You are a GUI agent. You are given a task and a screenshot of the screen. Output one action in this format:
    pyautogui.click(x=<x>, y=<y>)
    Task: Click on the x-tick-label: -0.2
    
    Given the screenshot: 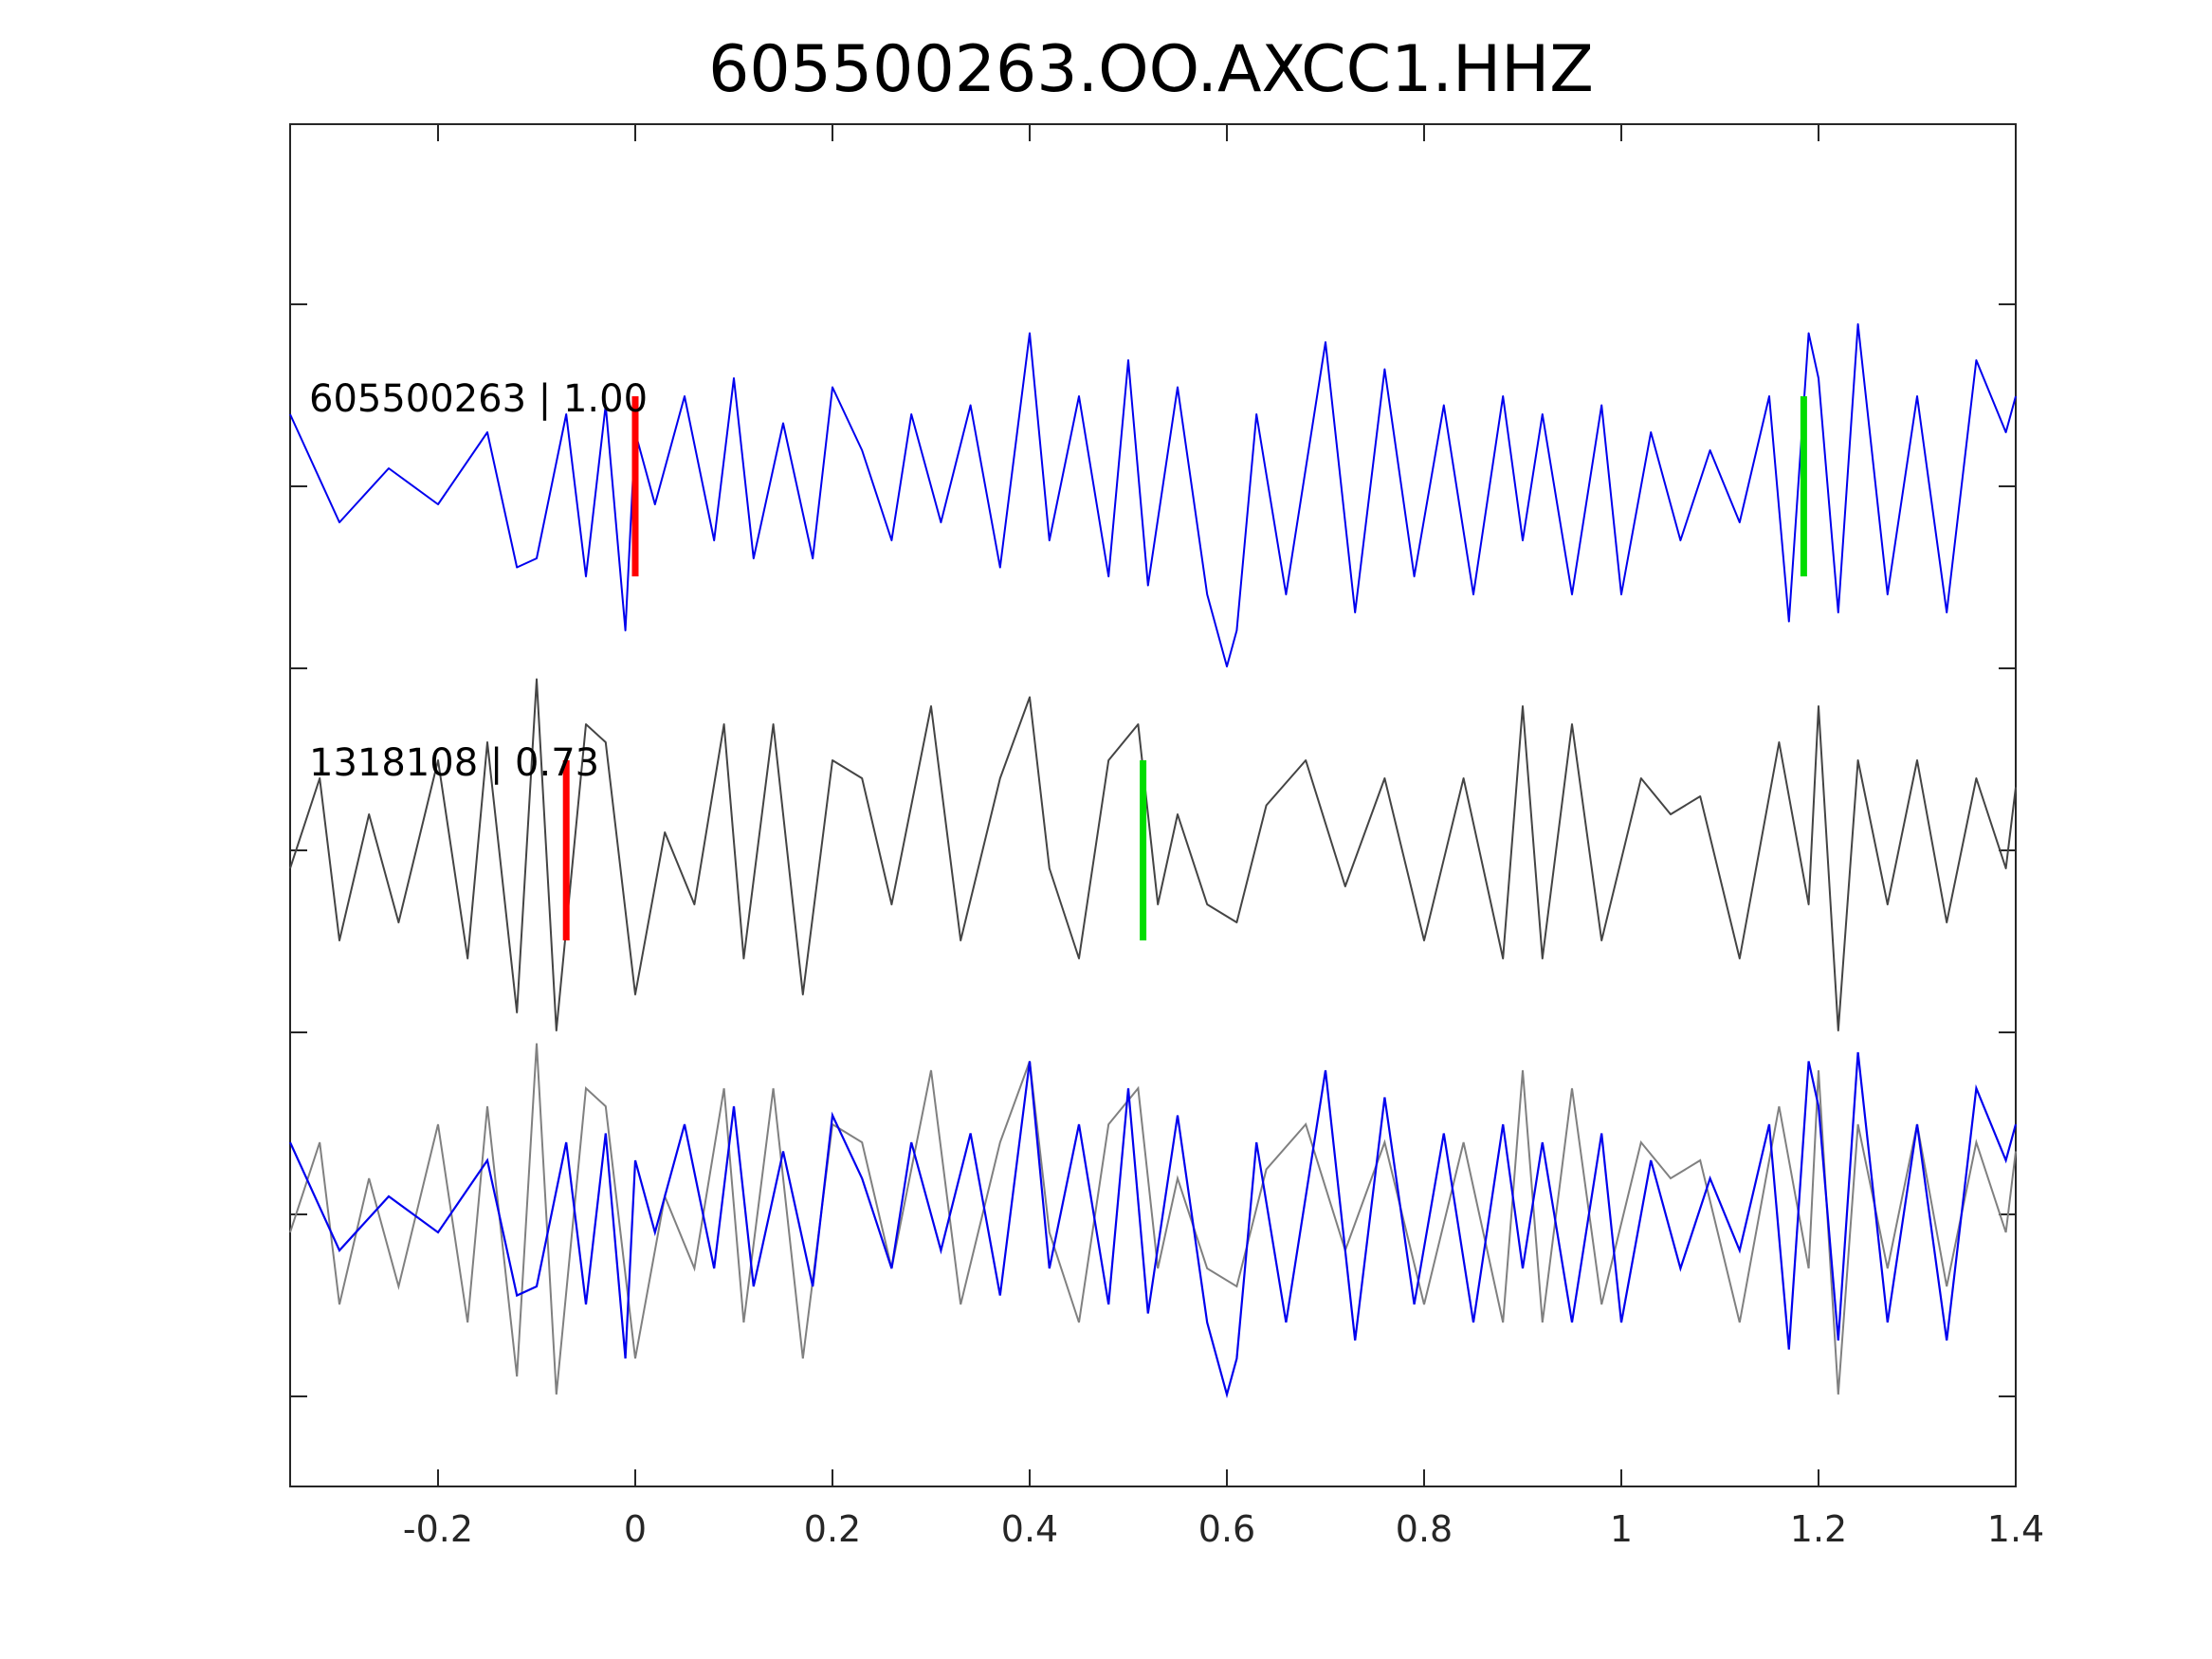 What is the action you would take?
    pyautogui.click(x=438, y=1529)
    